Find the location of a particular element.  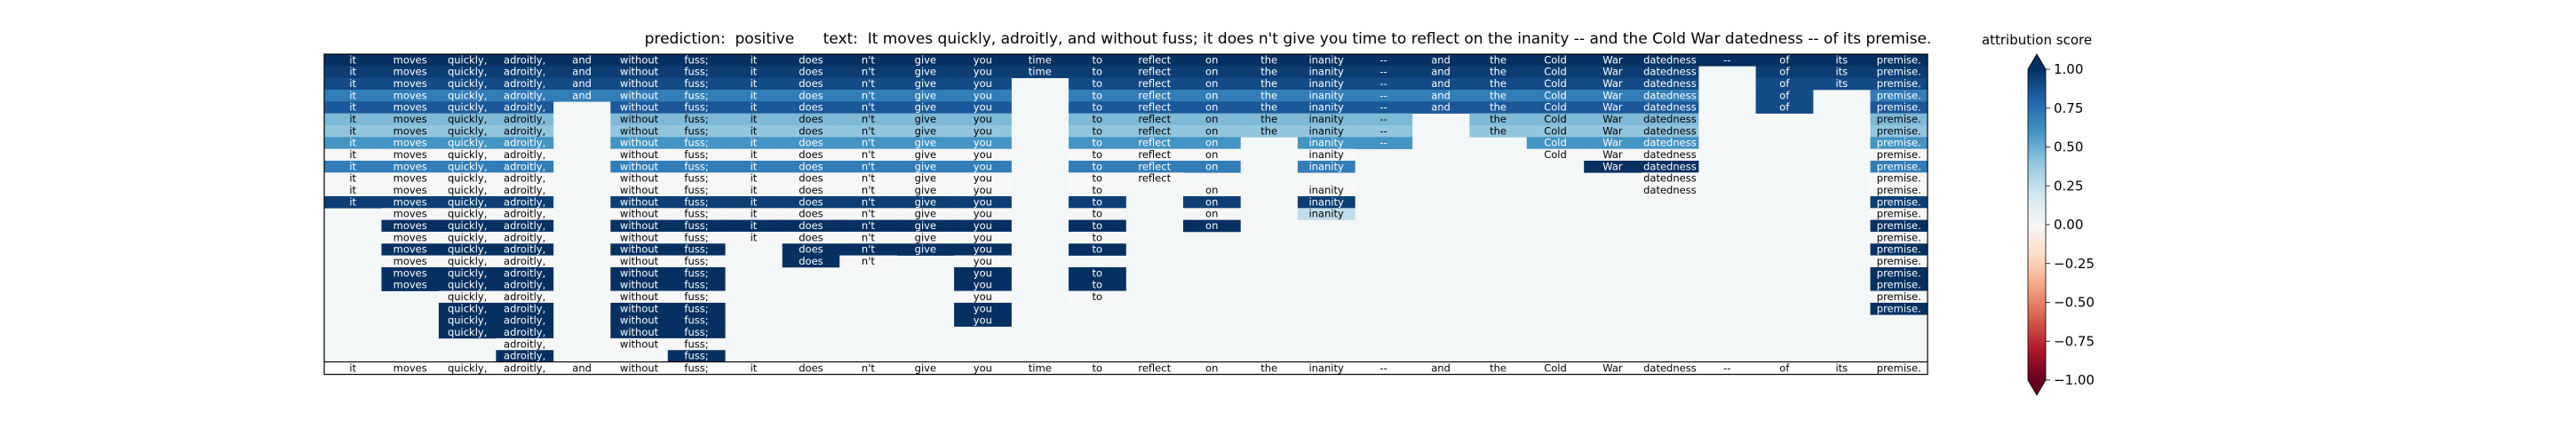

cell-token-label: -- is located at coordinates (1383, 119).